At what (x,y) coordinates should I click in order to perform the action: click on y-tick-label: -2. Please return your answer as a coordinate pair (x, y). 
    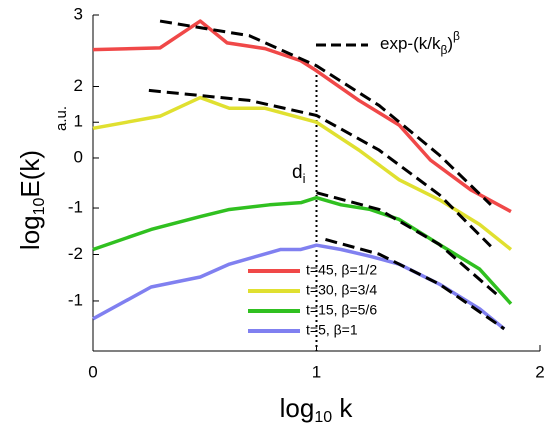
    Looking at the image, I should click on (75, 253).